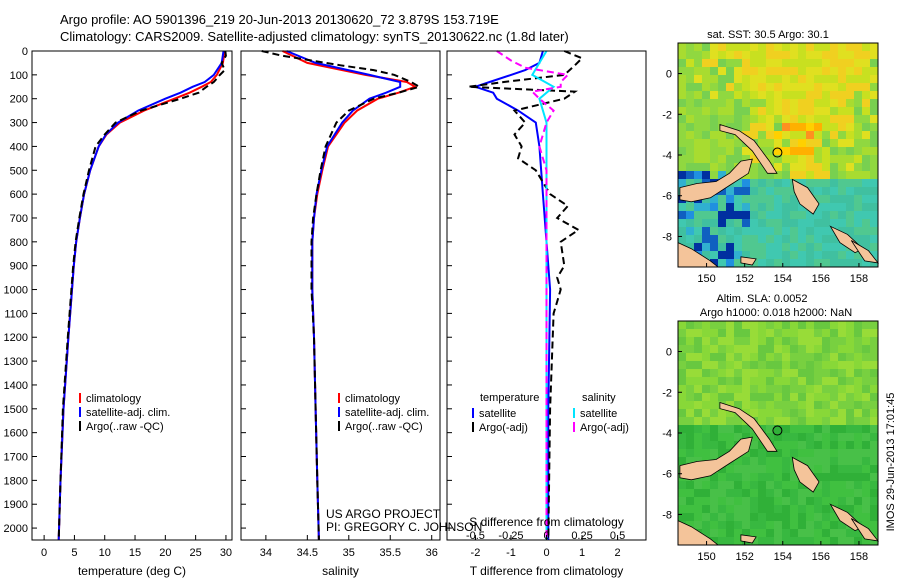 This screenshot has height=580, width=900. Describe the element at coordinates (891, 462) in the screenshot. I see `side-stamp: IMOS 29-Jun-2013 17:01:45` at that location.